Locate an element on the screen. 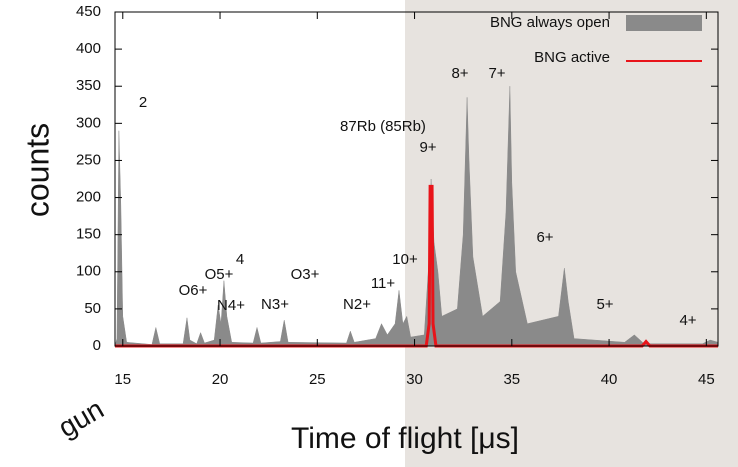 The height and width of the screenshot is (467, 738). peak-label: 10+ is located at coordinates (405, 259).